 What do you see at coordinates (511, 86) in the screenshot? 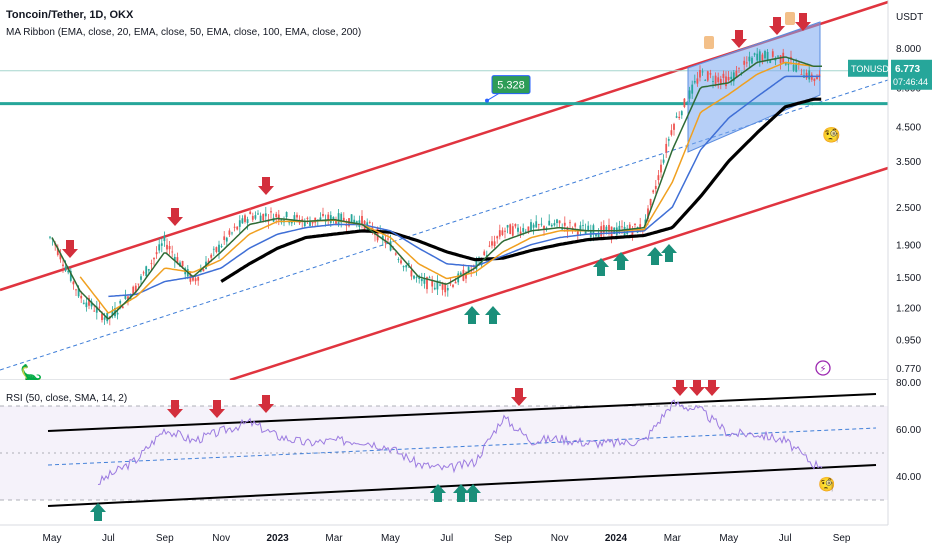
I see `price-callout-text: 5.328` at bounding box center [511, 86].